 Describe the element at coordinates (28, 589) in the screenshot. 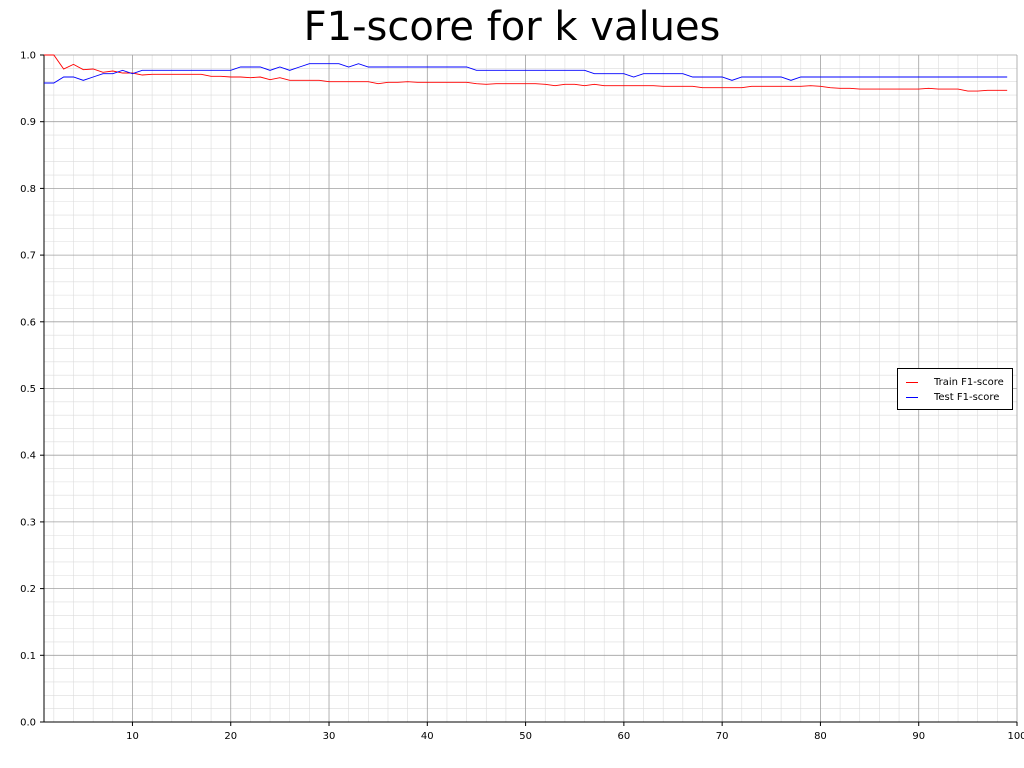

I see `y-tick-label: 0.2` at that location.